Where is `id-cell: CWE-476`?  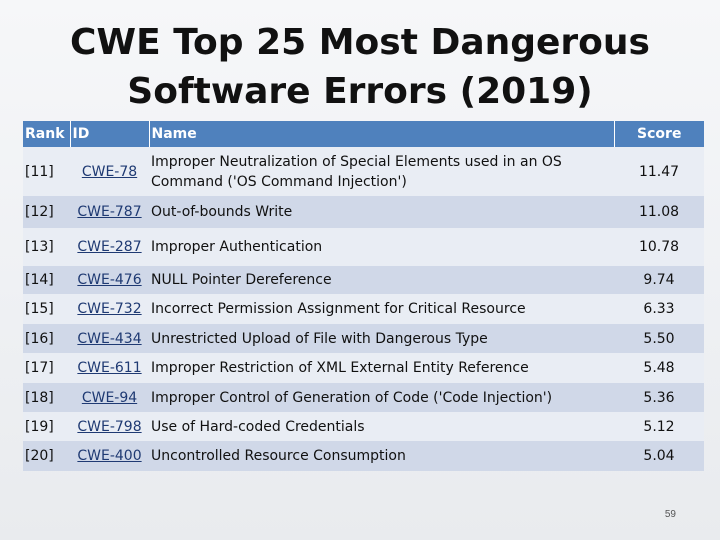
id-cell: CWE-476 is located at coordinates (109, 280).